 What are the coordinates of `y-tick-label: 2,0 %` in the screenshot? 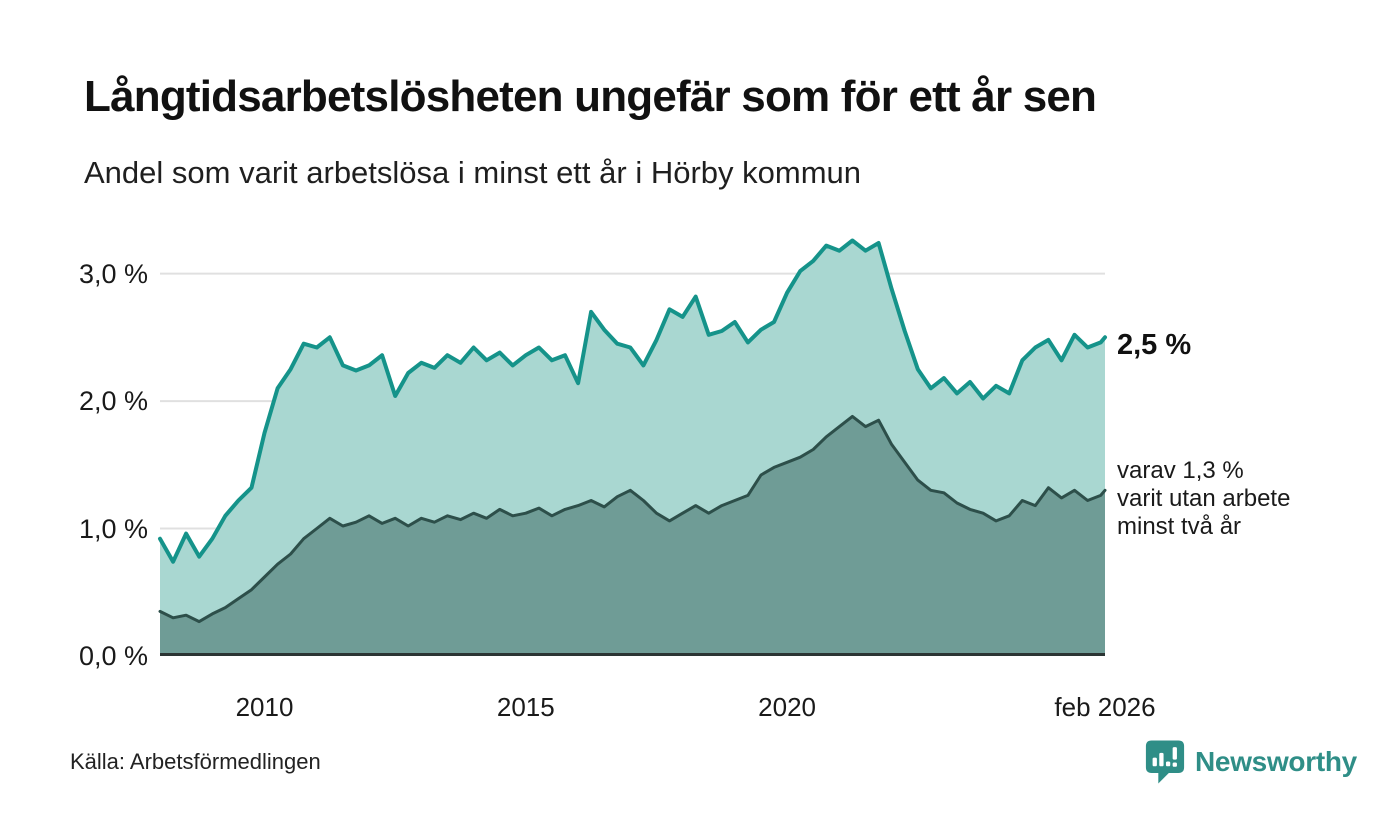 It's located at (113, 401).